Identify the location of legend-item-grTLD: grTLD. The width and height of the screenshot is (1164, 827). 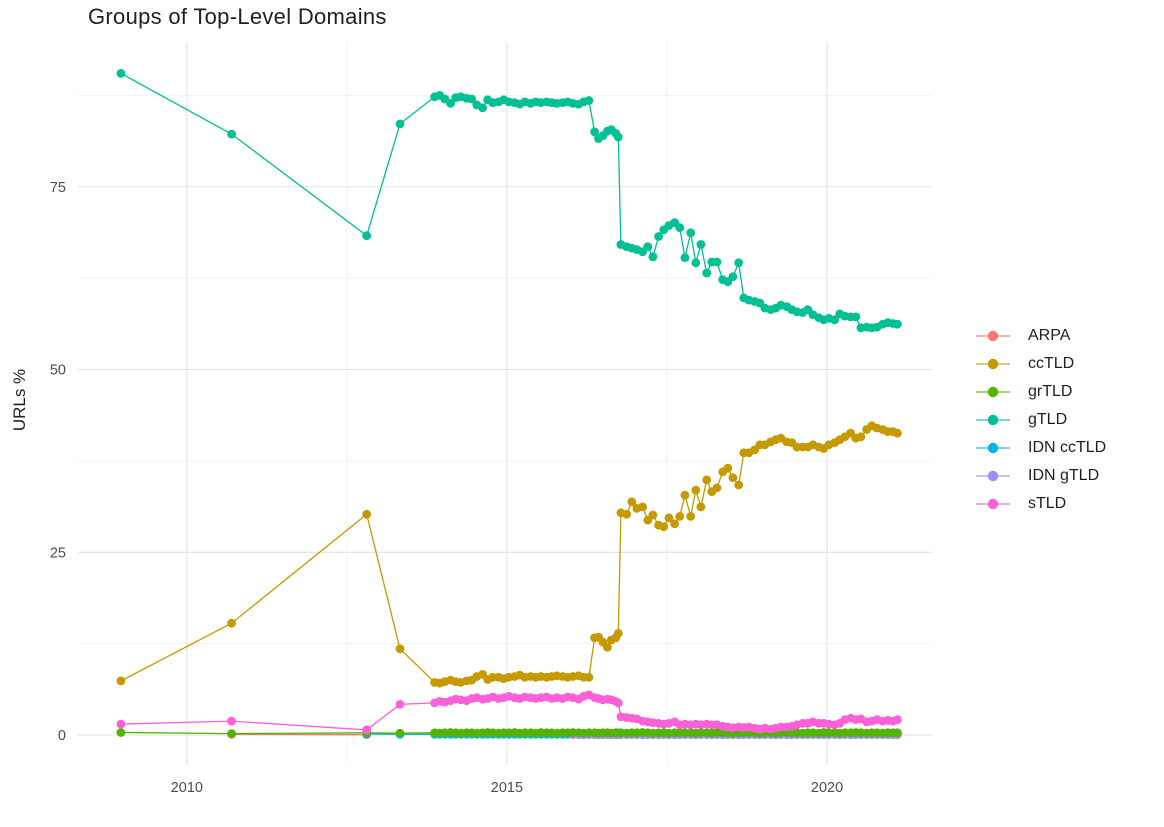
(1040, 392).